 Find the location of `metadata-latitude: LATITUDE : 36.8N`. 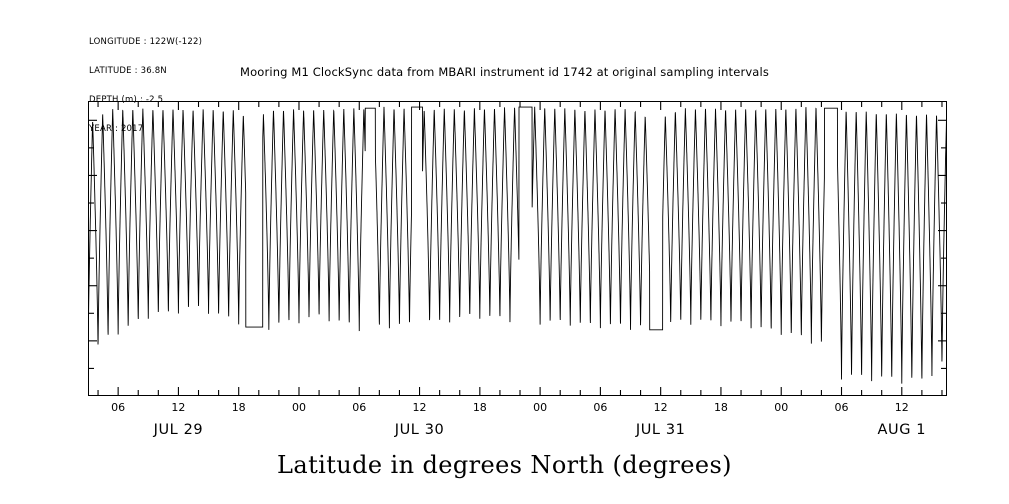

metadata-latitude: LATITUDE : 36.8N is located at coordinates (128, 70).